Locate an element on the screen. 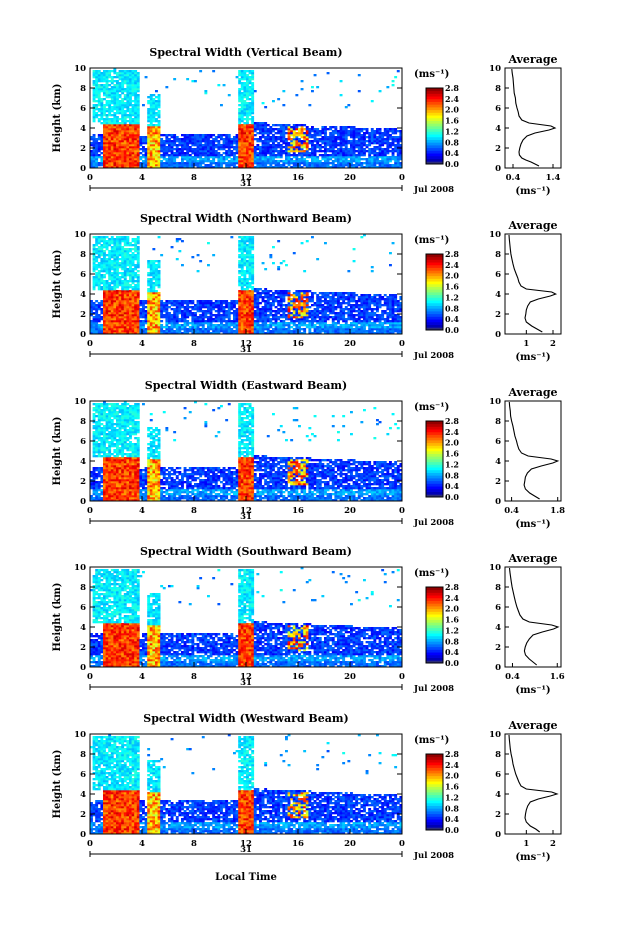  colorbar-tick-label: 2.4 is located at coordinates (452, 265).